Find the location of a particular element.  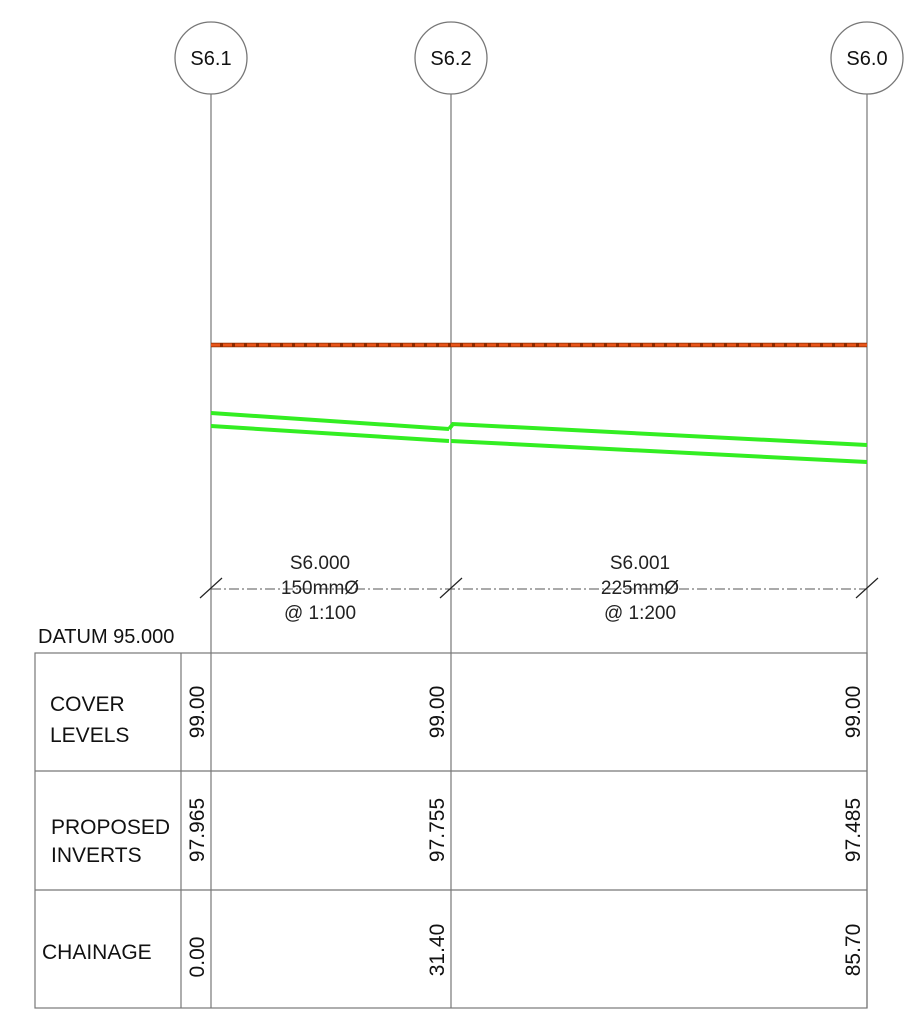

pipe-diameter-s6-001: 225mmØ is located at coordinates (640, 588).